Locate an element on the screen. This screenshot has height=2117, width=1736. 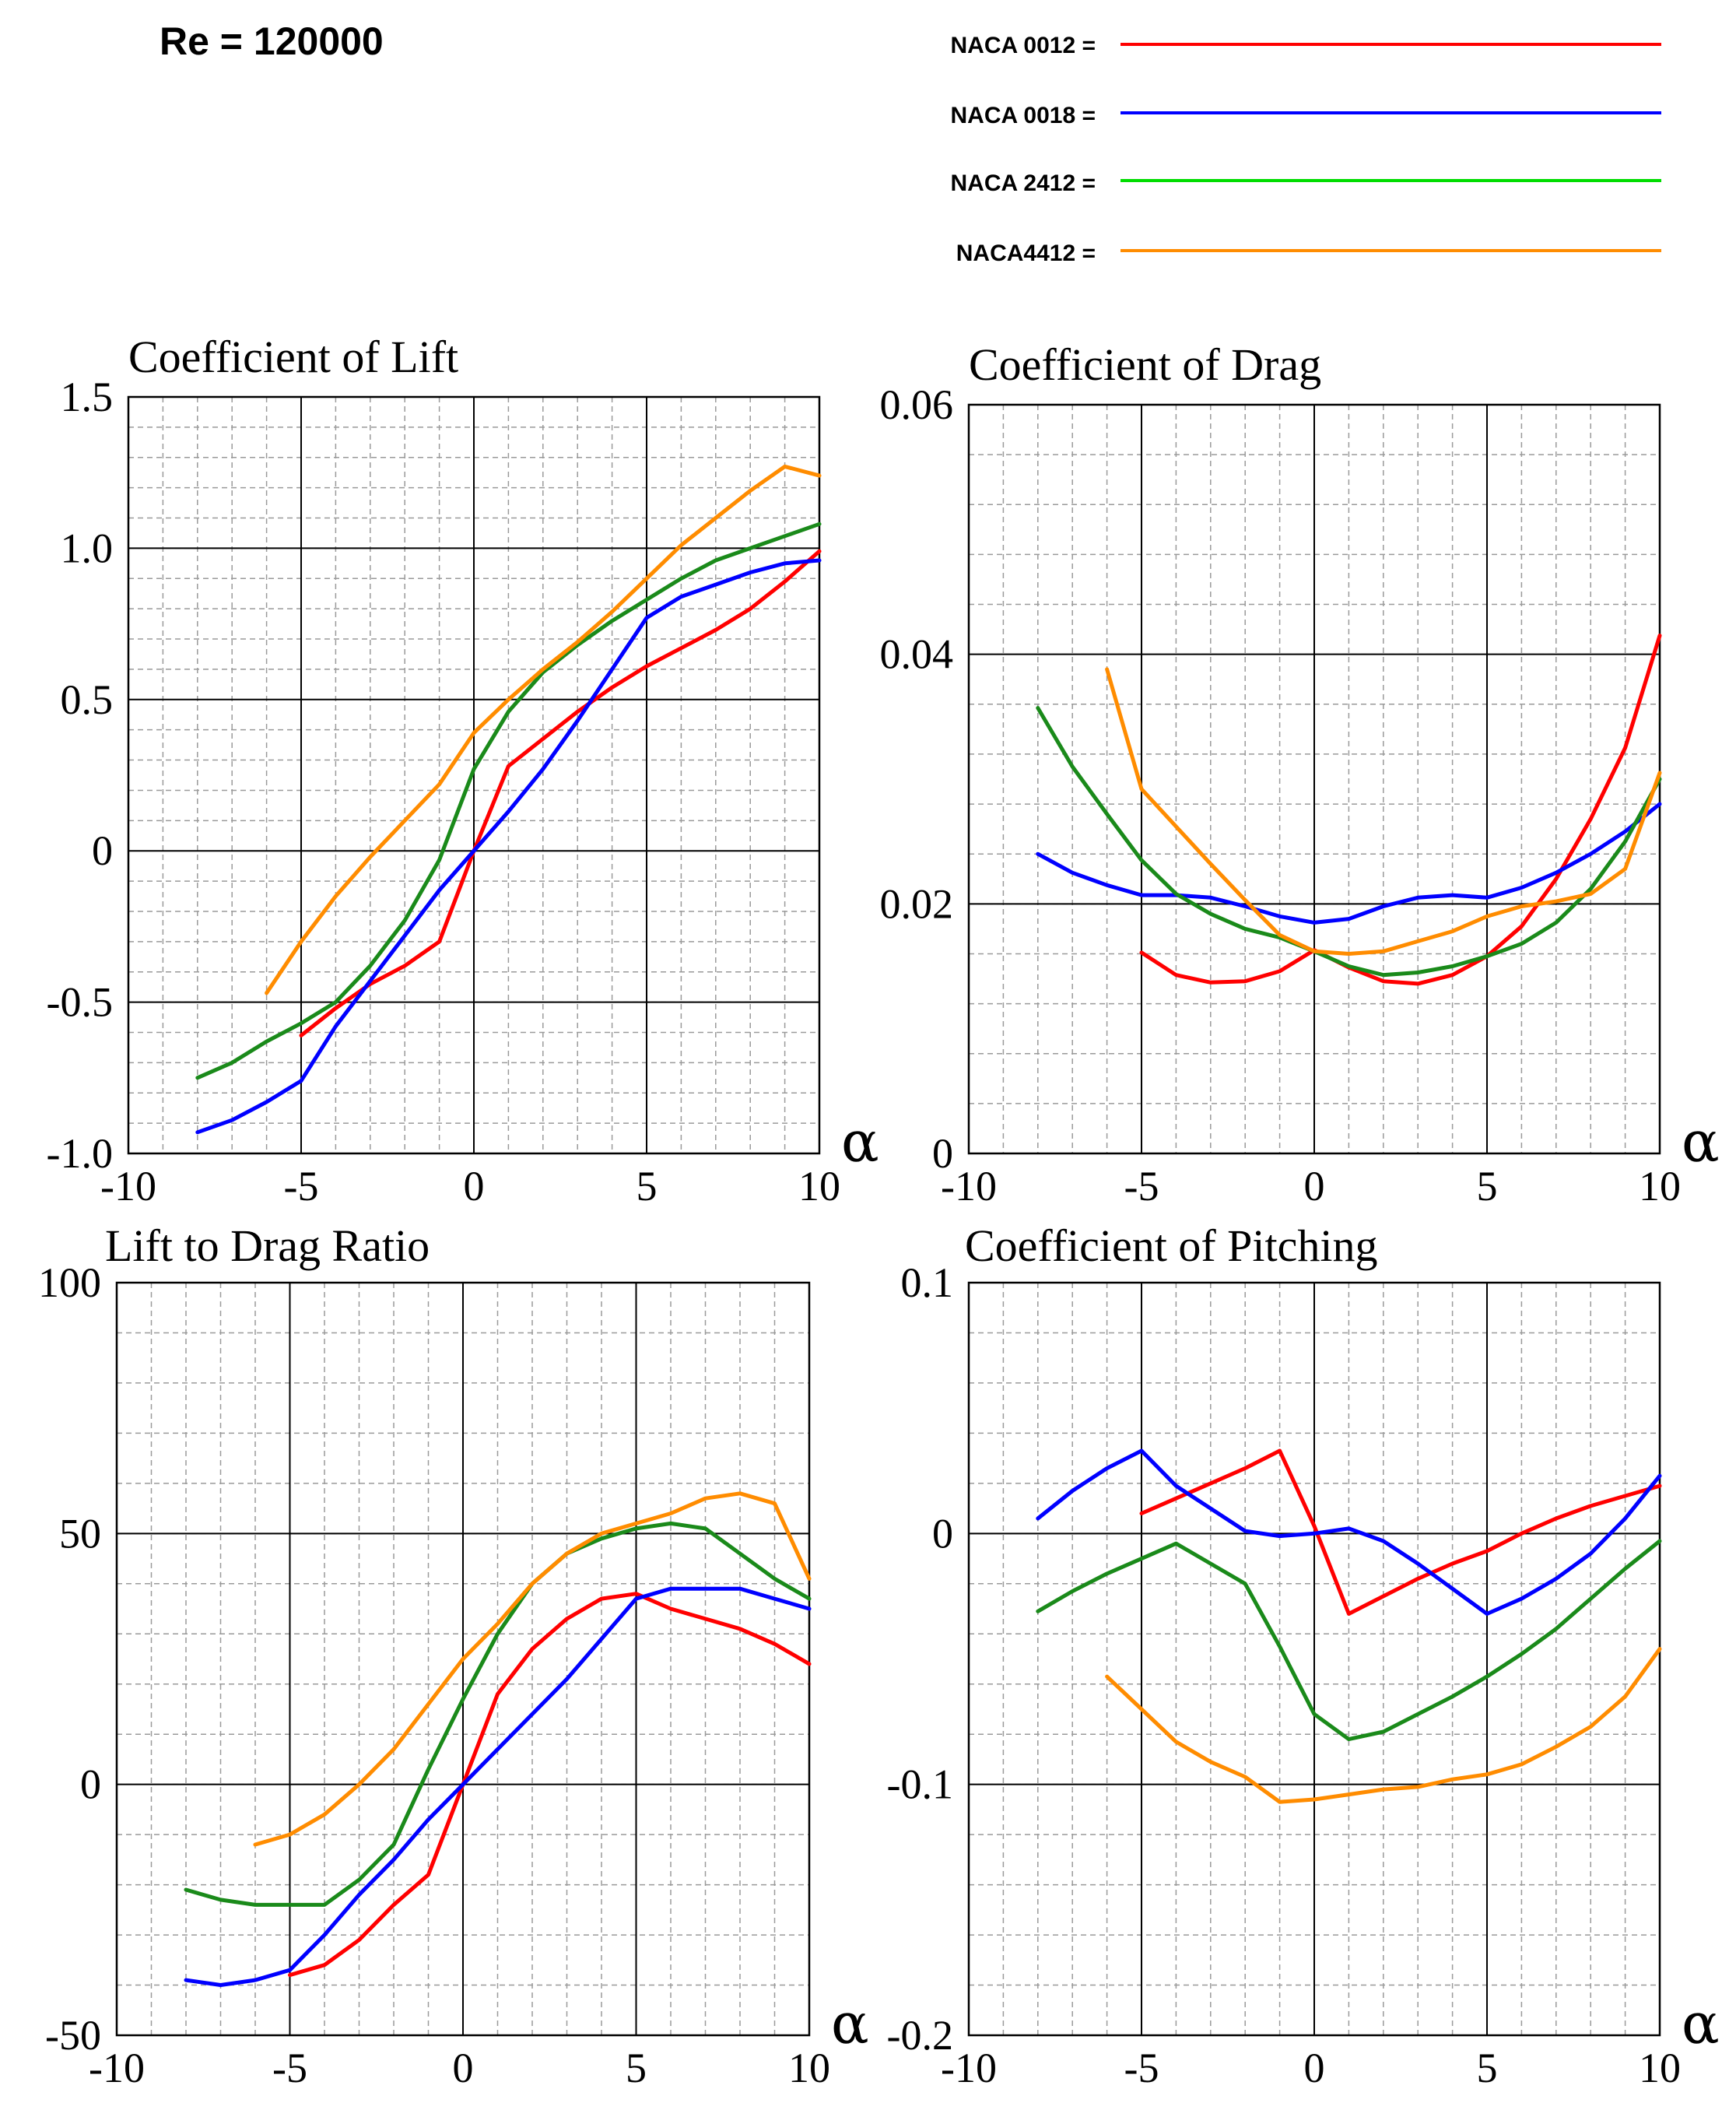
y-tick-label: -0.2 is located at coordinates (920, 2035).